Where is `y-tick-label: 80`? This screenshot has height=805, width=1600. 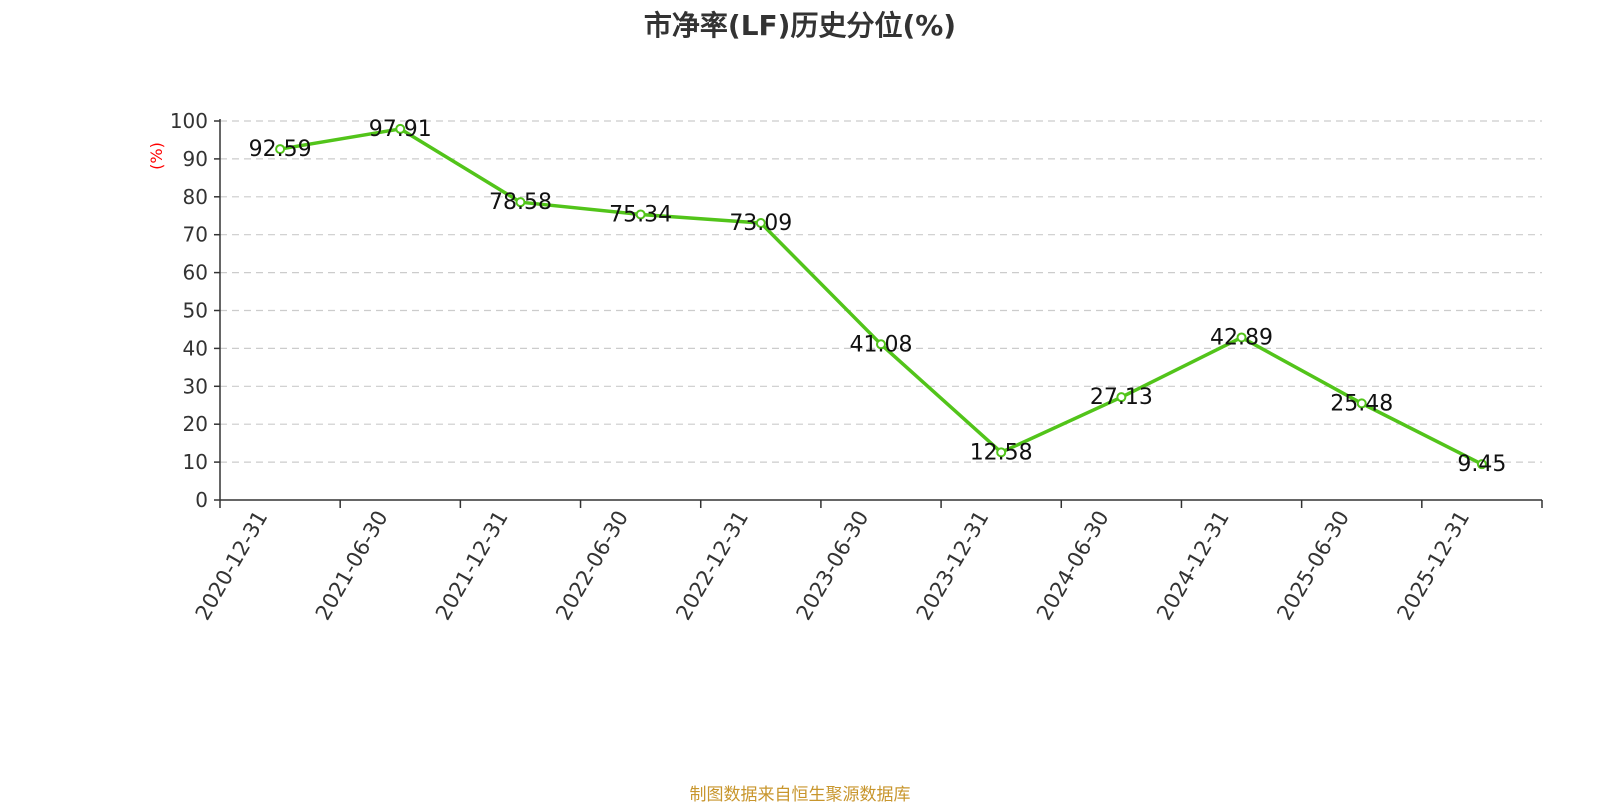
y-tick-label: 80 is located at coordinates (195, 197).